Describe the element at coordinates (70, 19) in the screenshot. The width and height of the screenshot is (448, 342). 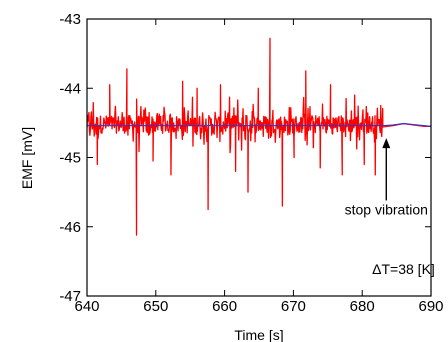
I see `y-tick-label: -43` at that location.